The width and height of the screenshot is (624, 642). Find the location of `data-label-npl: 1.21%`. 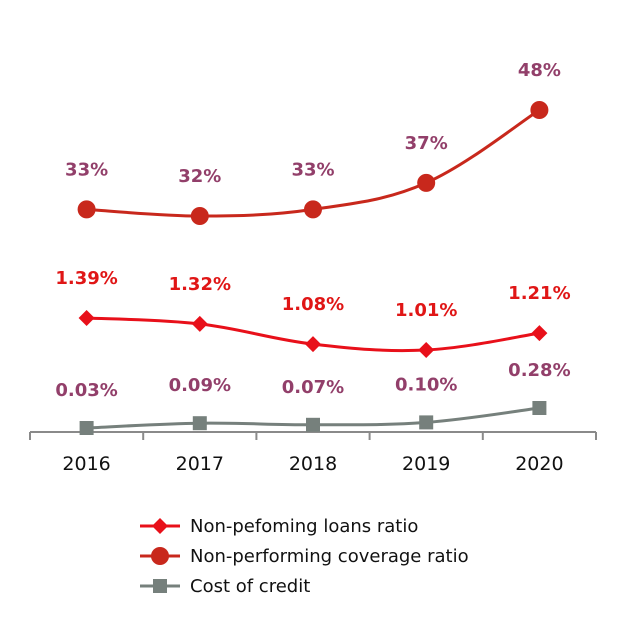

data-label-npl: 1.21% is located at coordinates (539, 293).